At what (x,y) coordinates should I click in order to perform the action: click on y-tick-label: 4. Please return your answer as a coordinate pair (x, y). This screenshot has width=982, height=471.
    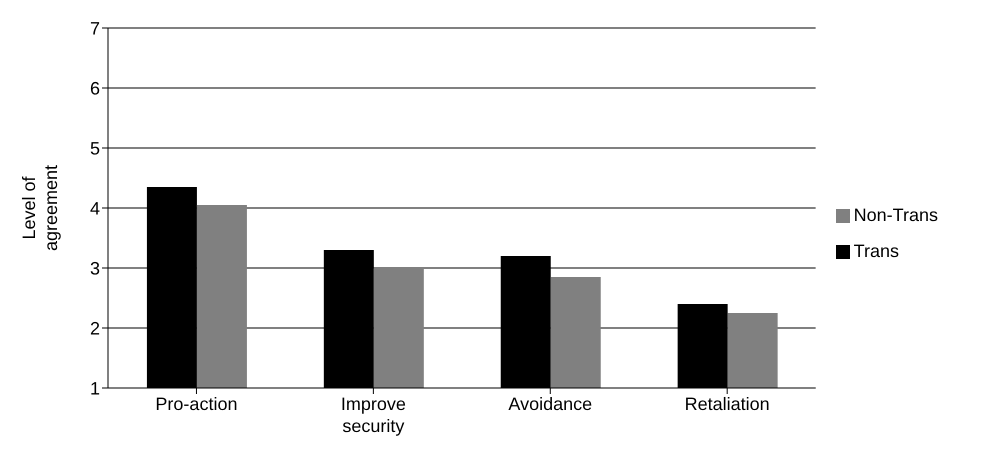
    Looking at the image, I should click on (95, 208).